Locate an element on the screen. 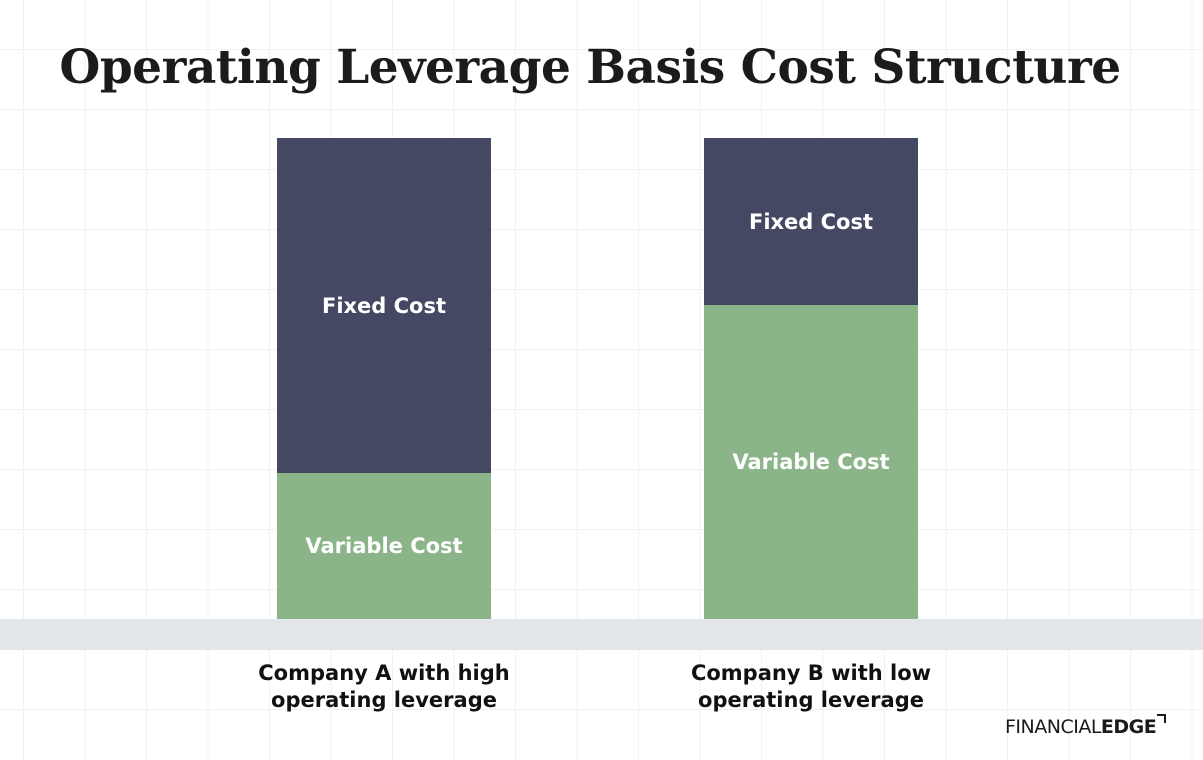 The image size is (1203, 760). baseline-band is located at coordinates (601, 634).